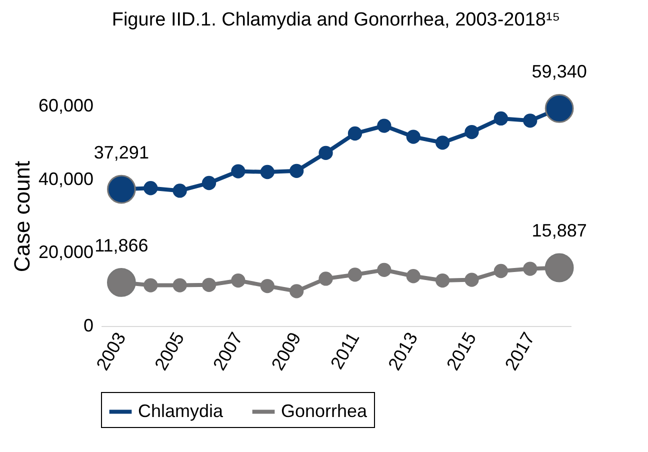 Image resolution: width=648 pixels, height=452 pixels. What do you see at coordinates (181, 410) in the screenshot?
I see `legend-label: Chlamydia` at bounding box center [181, 410].